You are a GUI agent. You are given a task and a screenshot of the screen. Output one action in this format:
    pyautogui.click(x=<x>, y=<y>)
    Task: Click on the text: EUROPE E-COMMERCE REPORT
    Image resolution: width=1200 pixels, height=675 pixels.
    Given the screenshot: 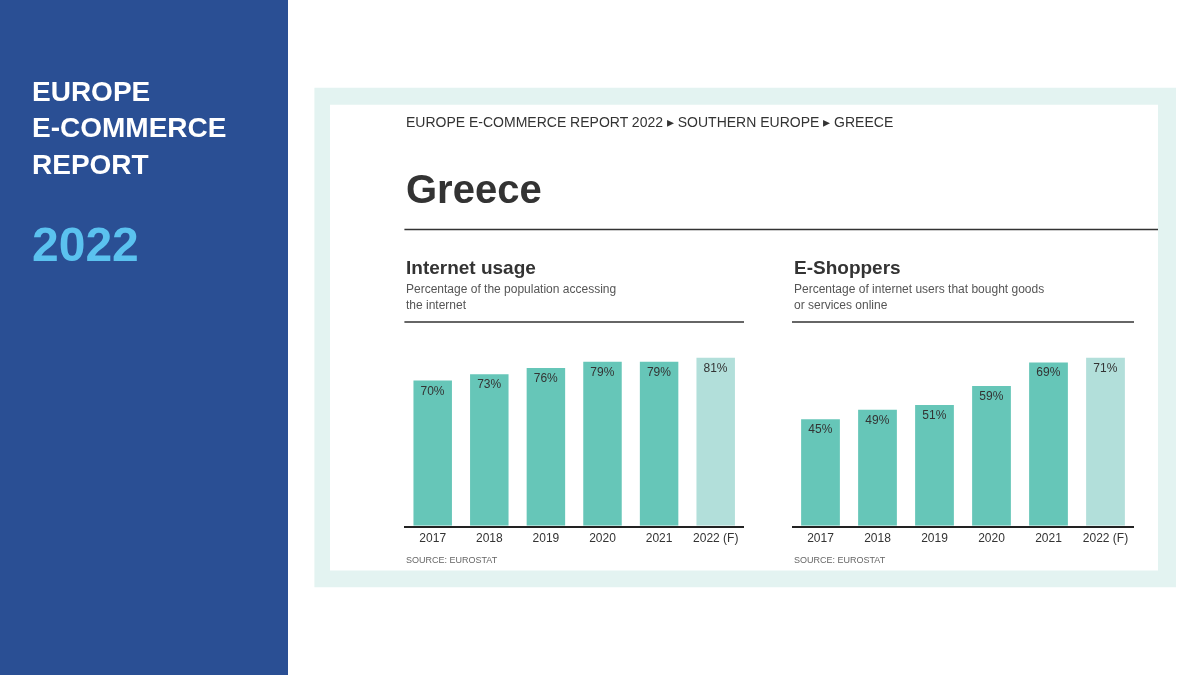 What is the action you would take?
    pyautogui.click(x=129, y=128)
    